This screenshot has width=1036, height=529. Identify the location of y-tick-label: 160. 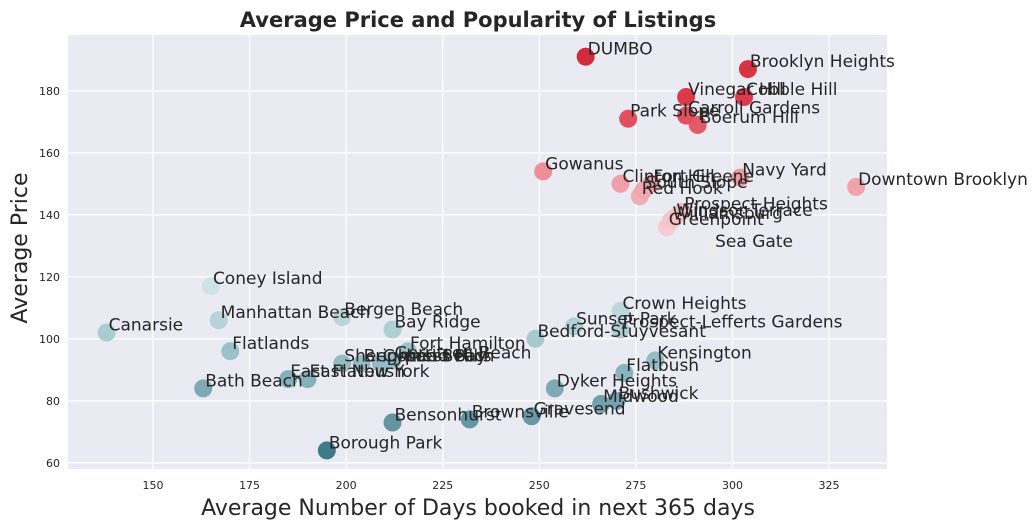
(49, 153).